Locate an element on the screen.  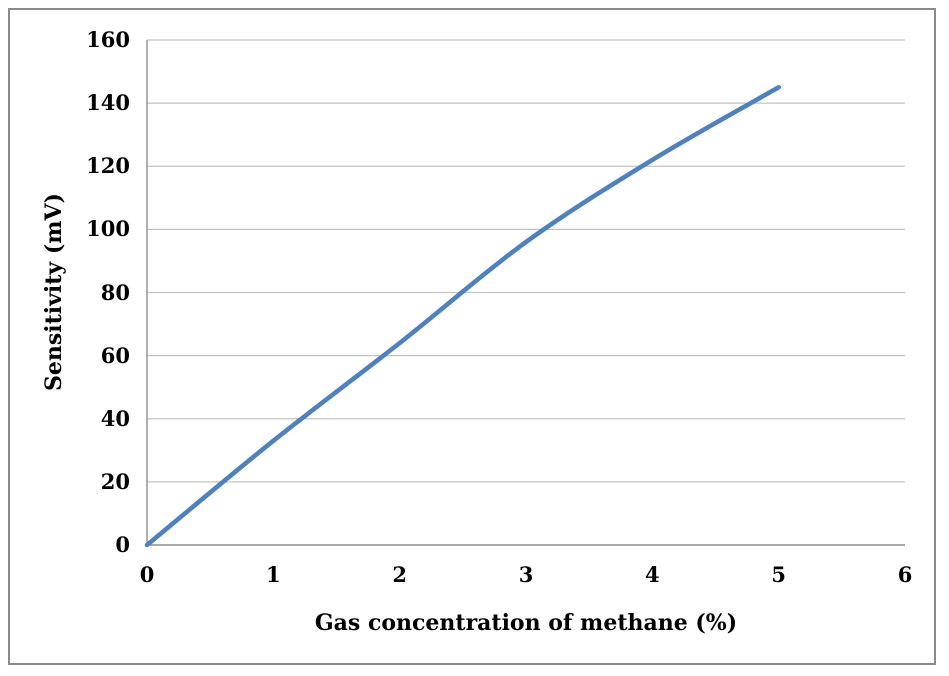
y-tick-label: 40 is located at coordinates (115, 418).